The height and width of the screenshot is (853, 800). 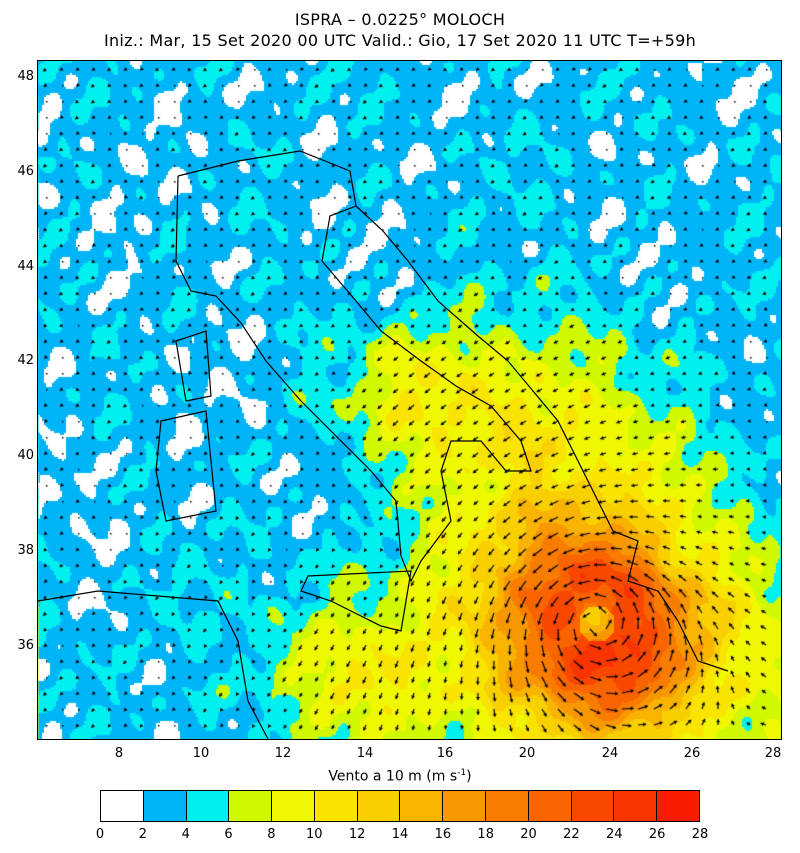 What do you see at coordinates (485, 834) in the screenshot?
I see `colorbar-label: 18` at bounding box center [485, 834].